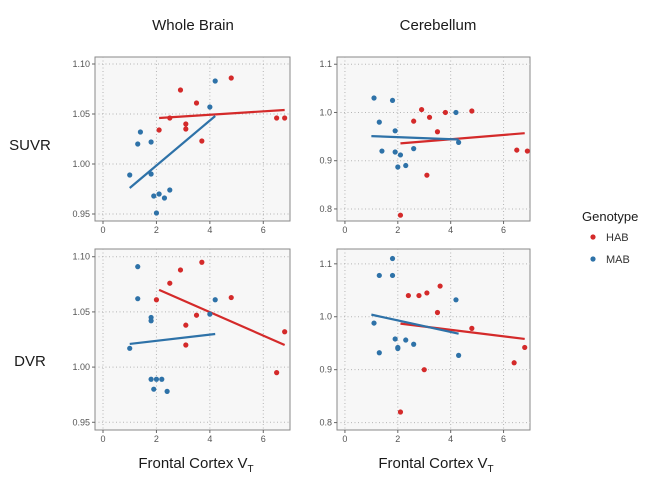 The height and width of the screenshot is (480, 672). Describe the element at coordinates (30, 361) in the screenshot. I see `row-title-dvr: DVR` at that location.